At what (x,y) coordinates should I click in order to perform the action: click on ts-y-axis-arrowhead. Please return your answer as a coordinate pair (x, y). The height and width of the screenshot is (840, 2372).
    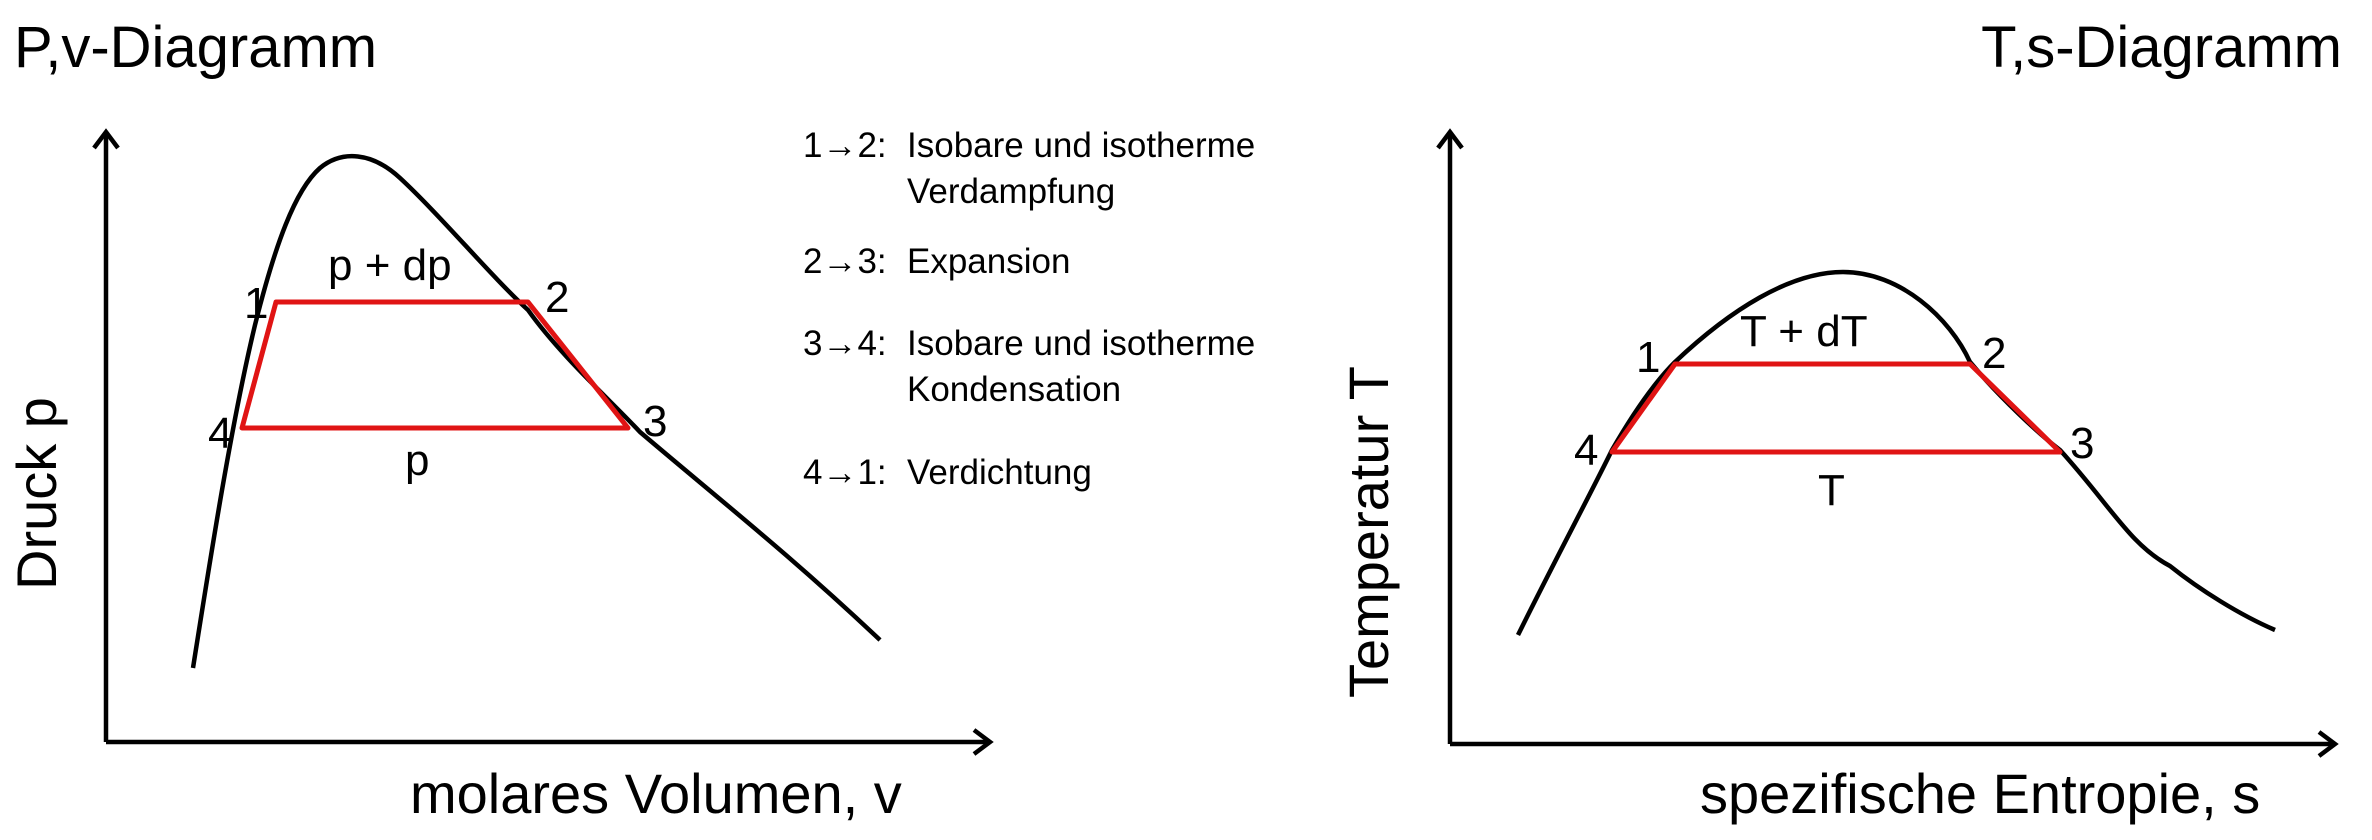
    Looking at the image, I should click on (1450, 139).